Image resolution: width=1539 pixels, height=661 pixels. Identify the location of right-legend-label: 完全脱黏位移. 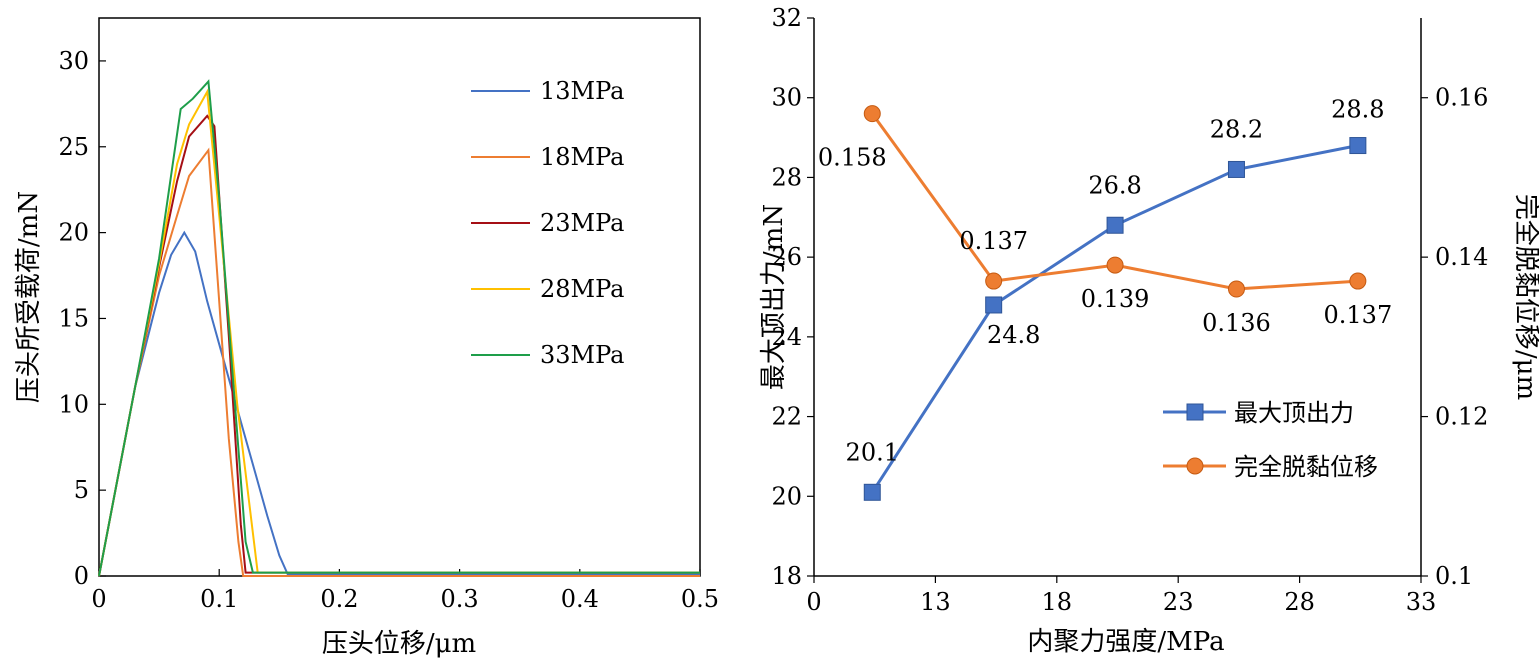
(1306, 467).